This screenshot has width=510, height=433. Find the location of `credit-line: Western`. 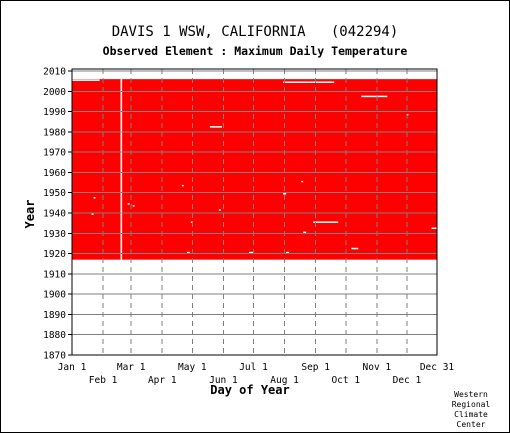

credit-line: Western is located at coordinates (471, 394).